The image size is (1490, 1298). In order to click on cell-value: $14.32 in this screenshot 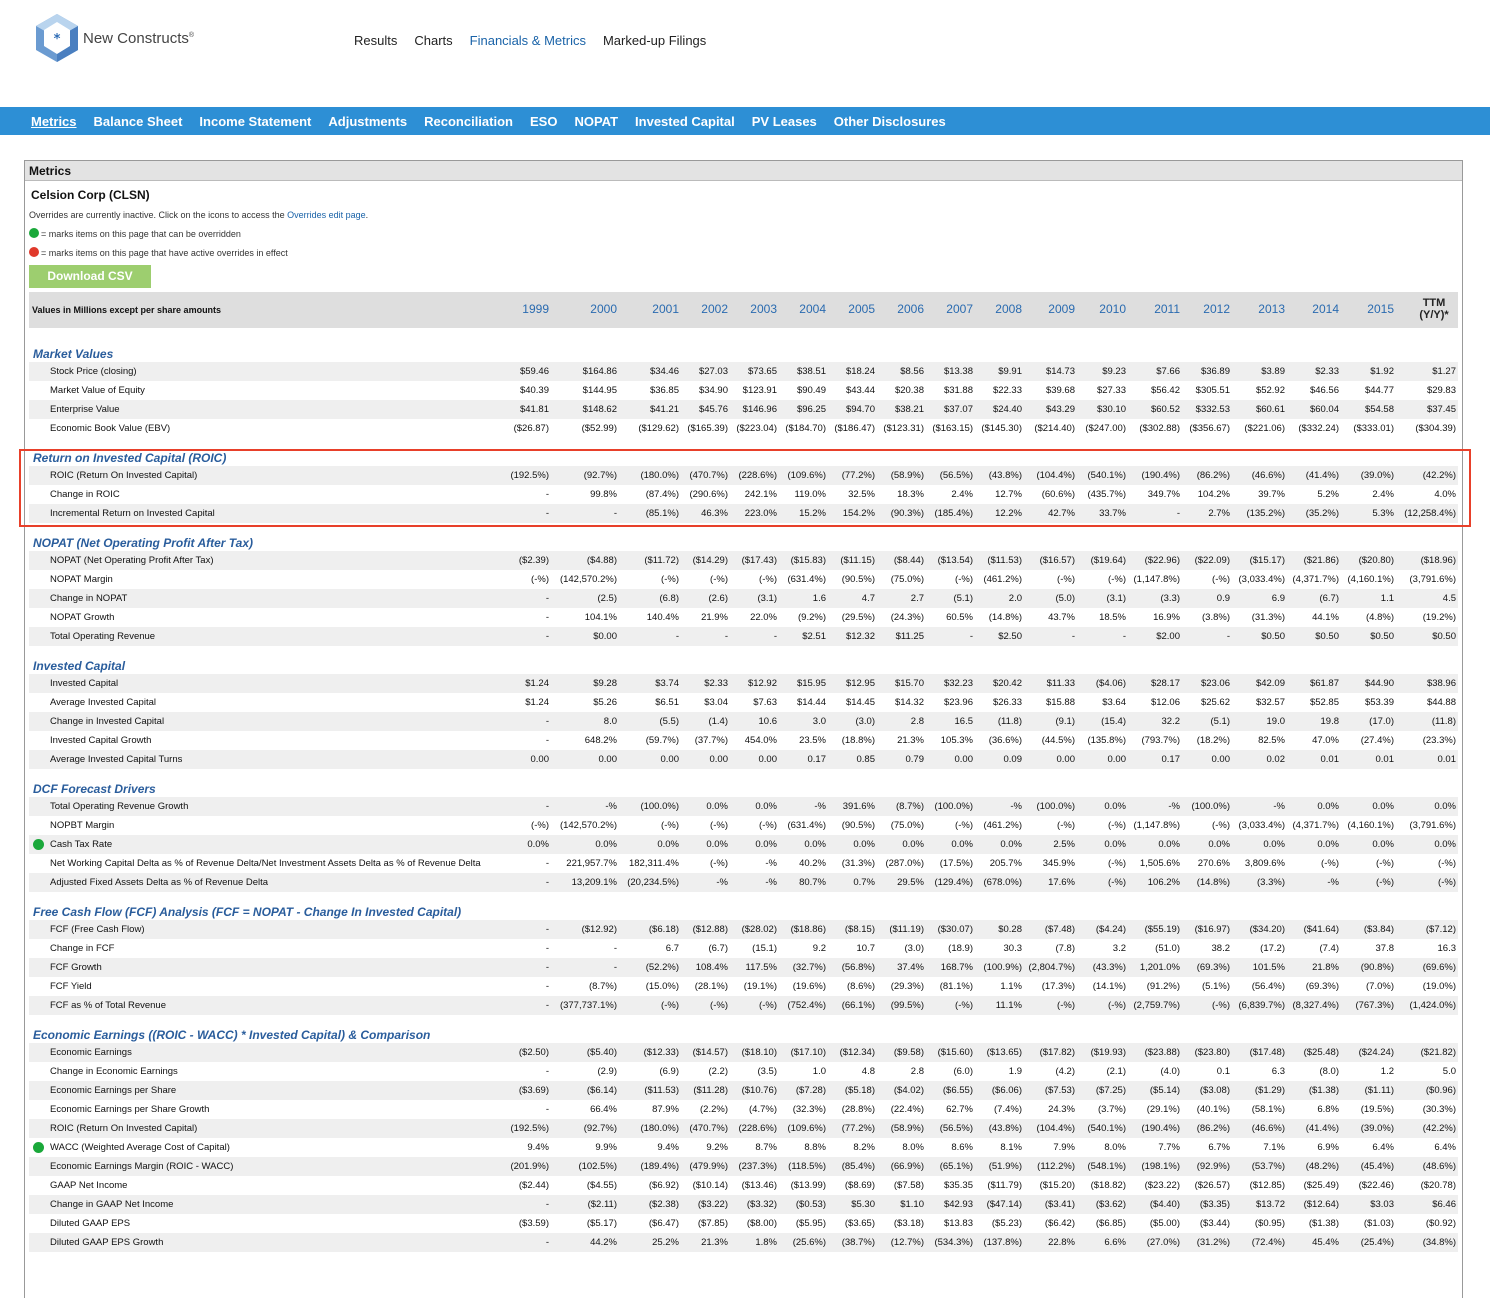, I will do `click(909, 702)`.